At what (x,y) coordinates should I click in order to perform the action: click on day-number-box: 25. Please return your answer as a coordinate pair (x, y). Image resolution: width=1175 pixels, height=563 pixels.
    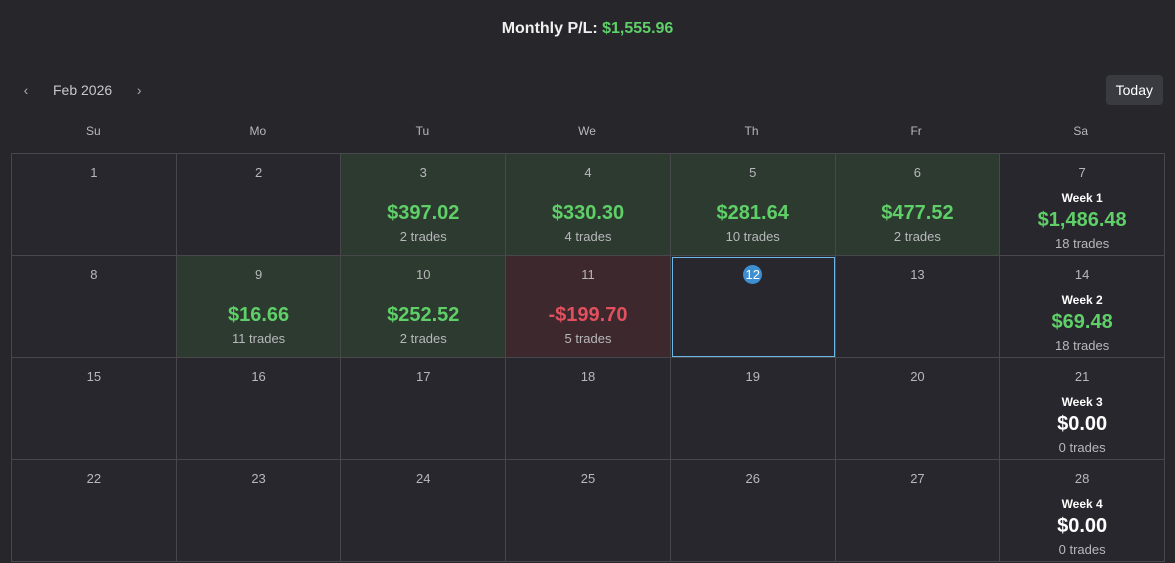
    Looking at the image, I should click on (588, 479).